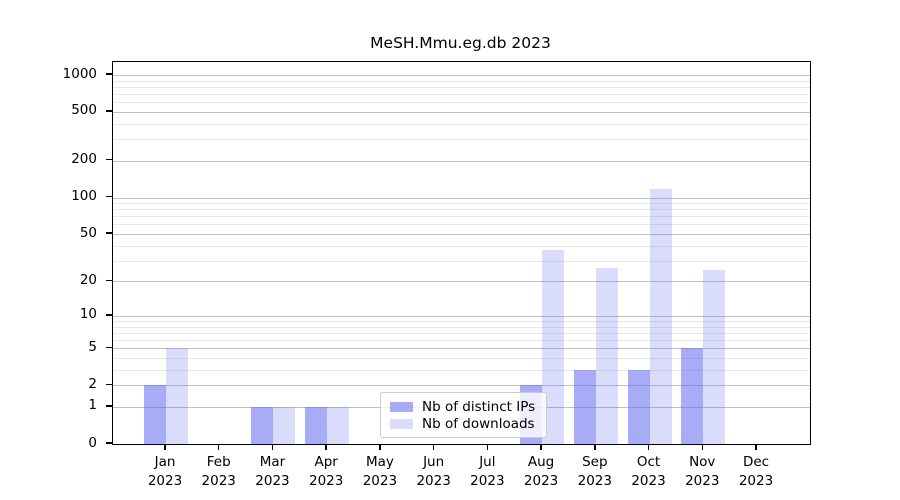 The height and width of the screenshot is (500, 900). What do you see at coordinates (79, 73) in the screenshot?
I see `y-tick-label: 1000` at bounding box center [79, 73].